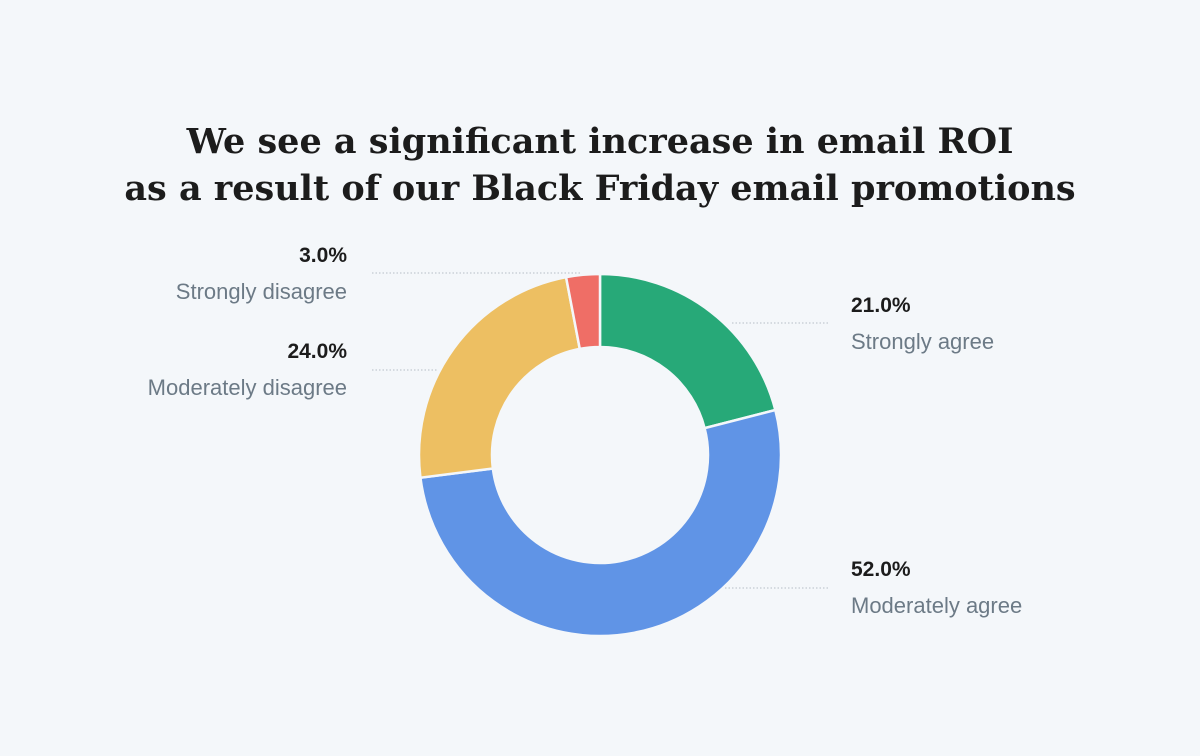  What do you see at coordinates (923, 341) in the screenshot?
I see `slice-name-strongly-agree: Strongly agree` at bounding box center [923, 341].